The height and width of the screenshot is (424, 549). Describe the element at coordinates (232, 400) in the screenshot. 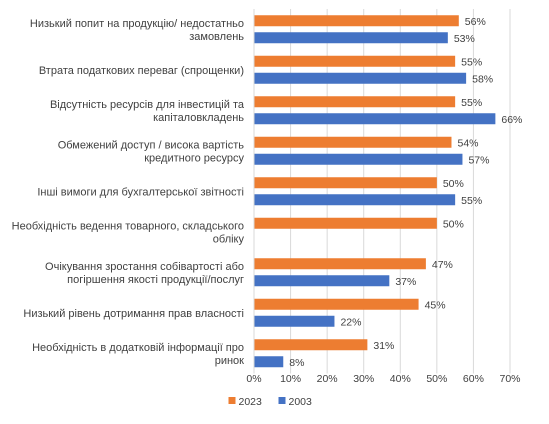

I see `legend-swatch-2023` at that location.